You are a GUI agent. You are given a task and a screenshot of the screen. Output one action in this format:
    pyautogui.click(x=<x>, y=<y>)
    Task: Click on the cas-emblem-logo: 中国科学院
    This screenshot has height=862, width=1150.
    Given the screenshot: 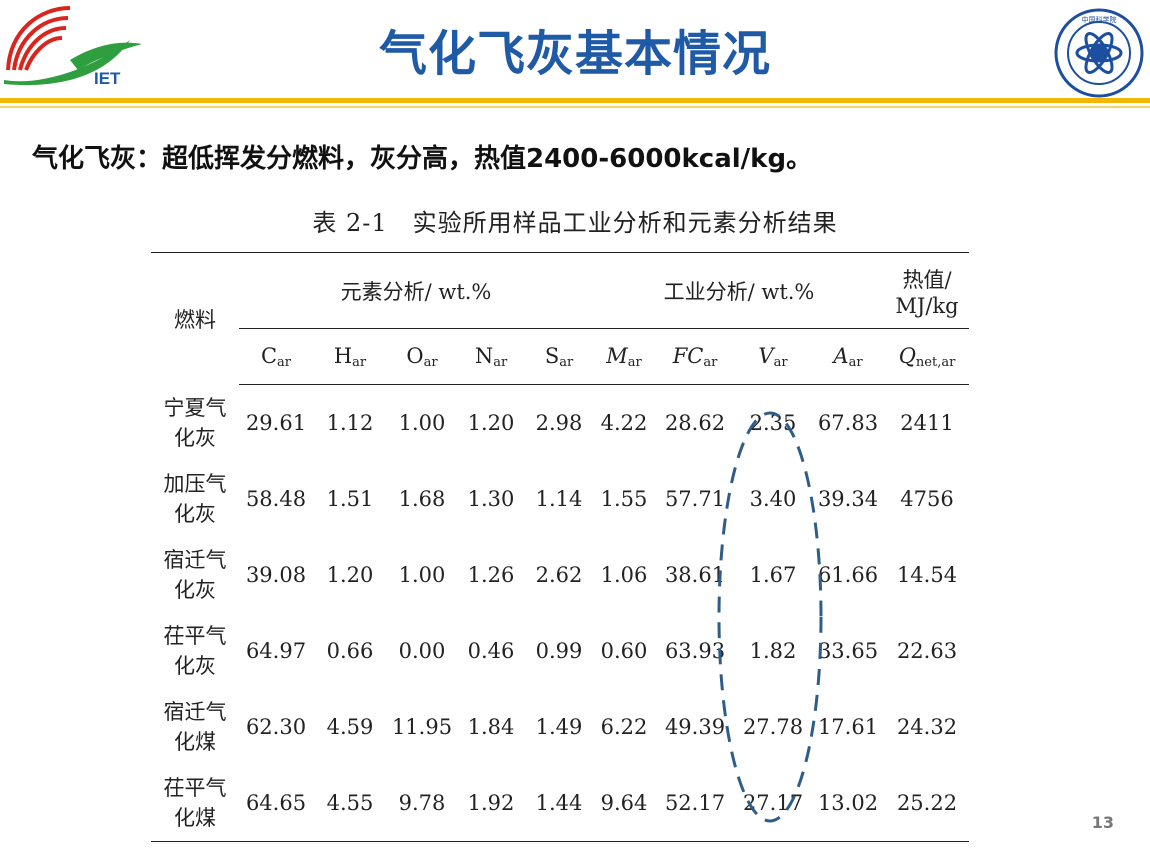 What is the action you would take?
    pyautogui.click(x=1099, y=53)
    